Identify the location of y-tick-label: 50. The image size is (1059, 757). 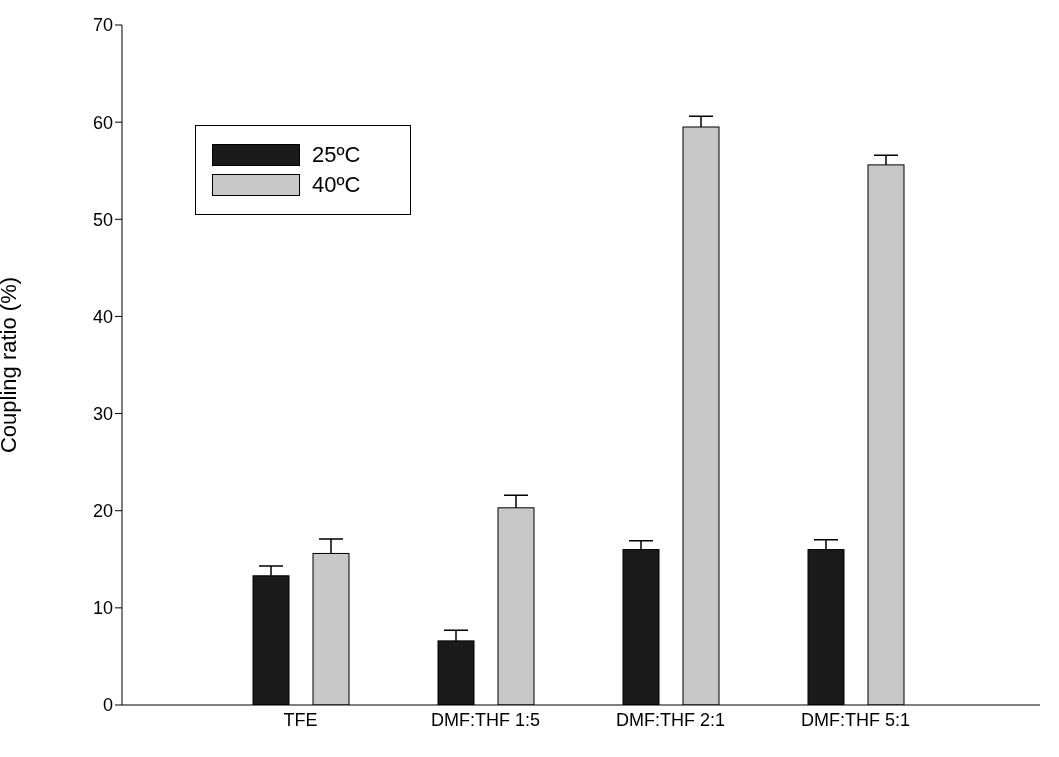
(102, 219).